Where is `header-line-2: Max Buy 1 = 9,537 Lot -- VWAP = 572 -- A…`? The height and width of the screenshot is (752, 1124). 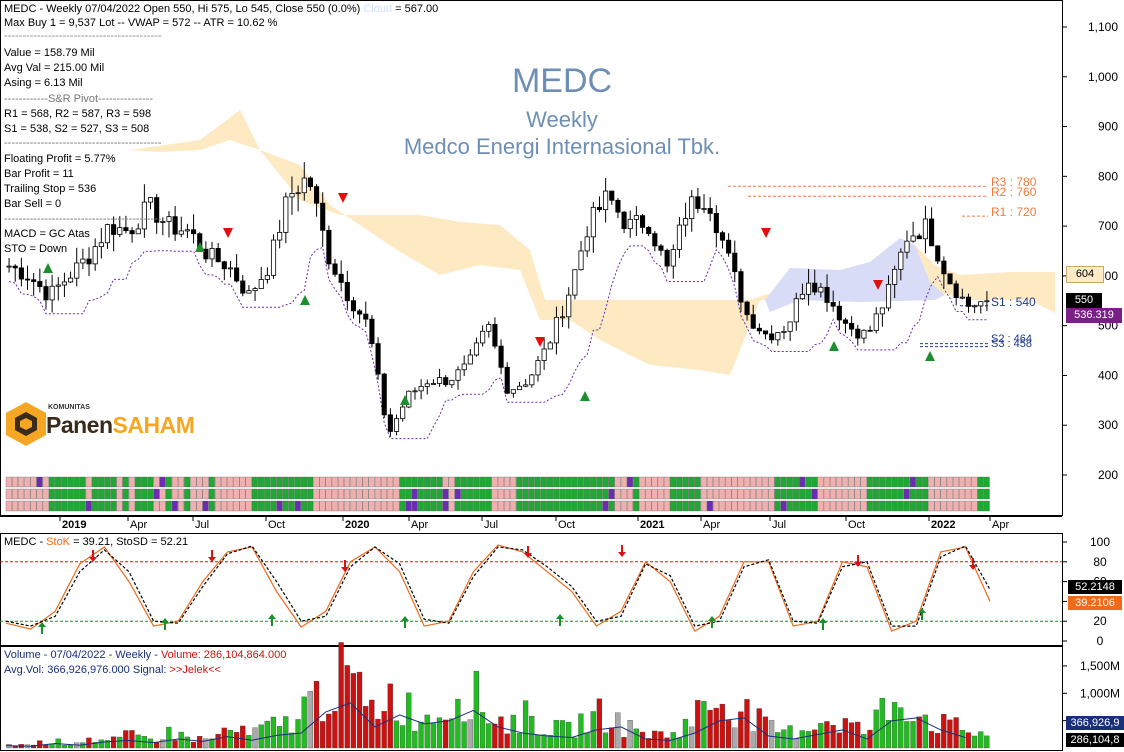 header-line-2: Max Buy 1 = 9,537 Lot -- VWAP = 572 -- A… is located at coordinates (141, 23).